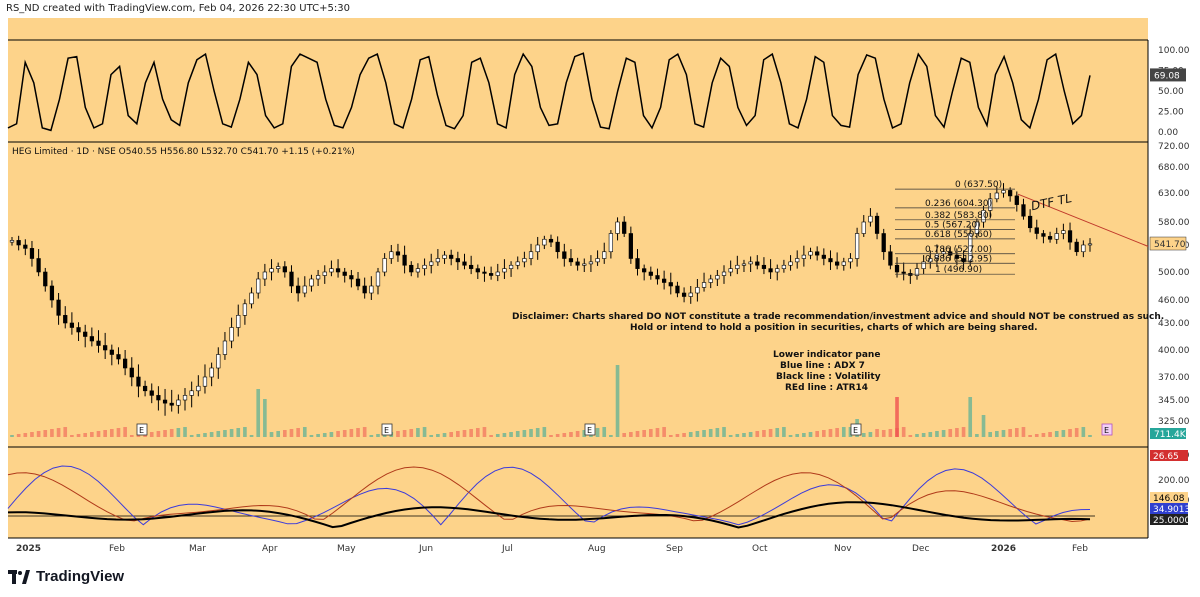 This screenshot has width=1200, height=597. Describe the element at coordinates (1168, 433) in the screenshot. I see `volume-badge` at that location.